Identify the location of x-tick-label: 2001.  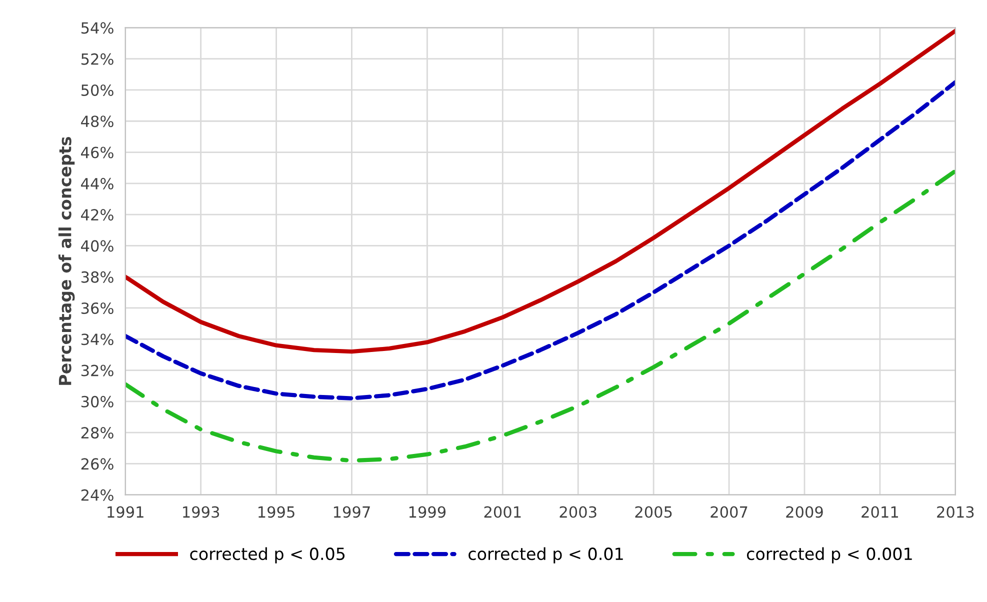
(502, 512).